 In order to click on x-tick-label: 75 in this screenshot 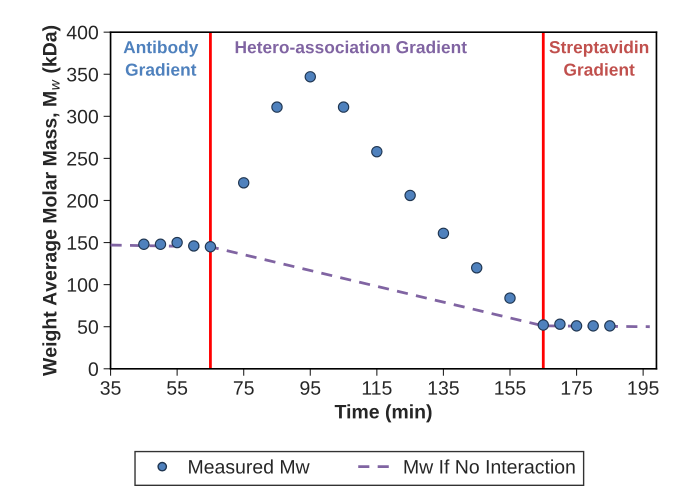, I will do `click(244, 388)`.